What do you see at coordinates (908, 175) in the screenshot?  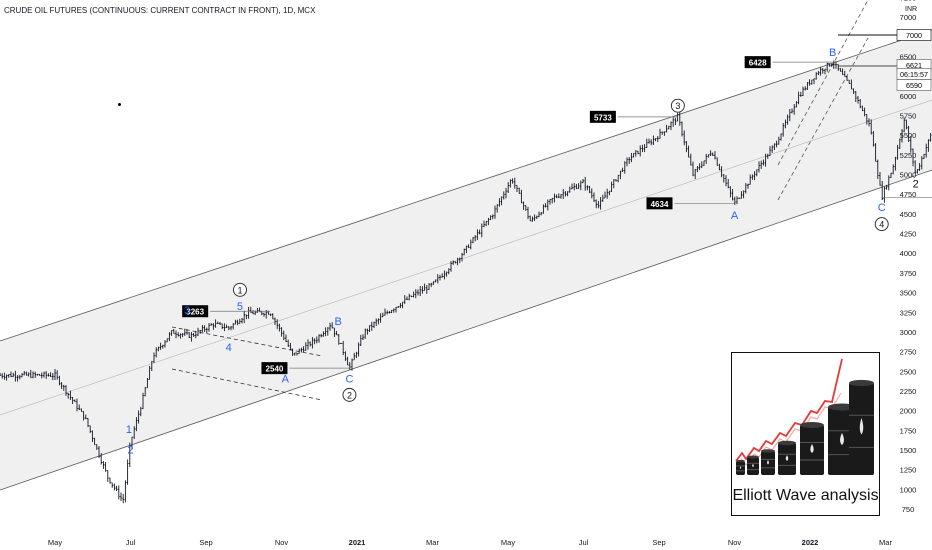 I see `y-tick-label: 5000` at bounding box center [908, 175].